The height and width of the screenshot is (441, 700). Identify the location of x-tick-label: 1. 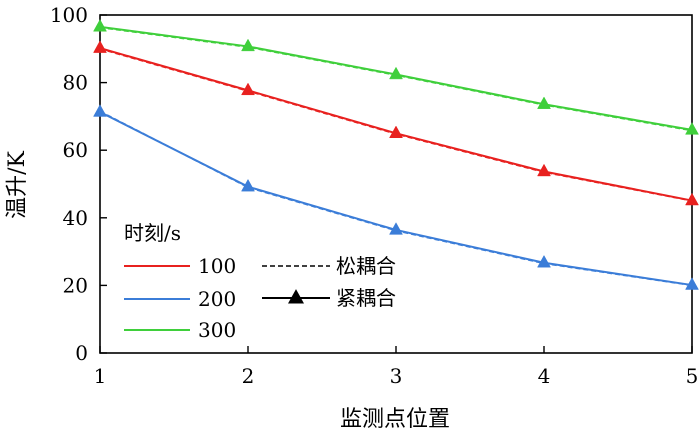
(100, 376).